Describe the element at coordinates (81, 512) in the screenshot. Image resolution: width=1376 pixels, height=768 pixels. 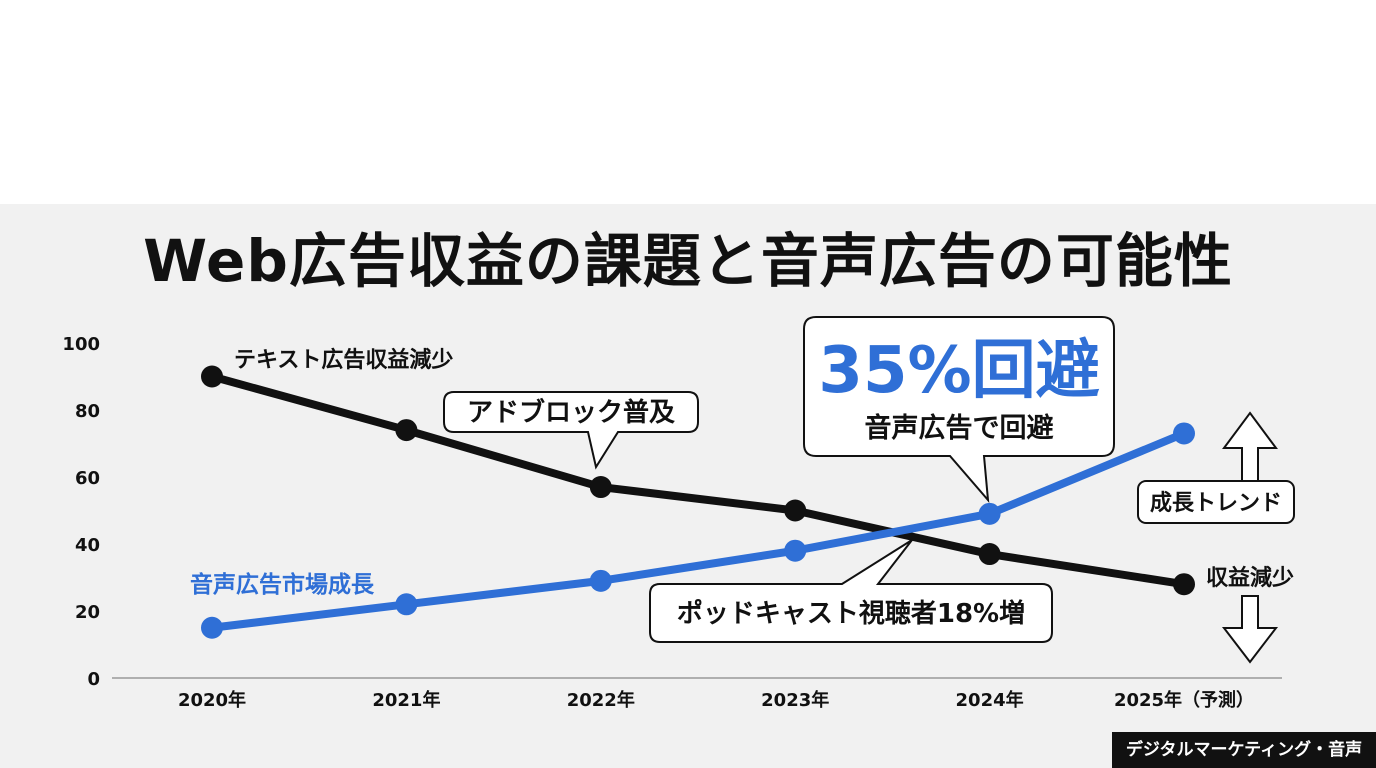
I see `y-axis-ticks: 0 20 40 60 80 100` at that location.